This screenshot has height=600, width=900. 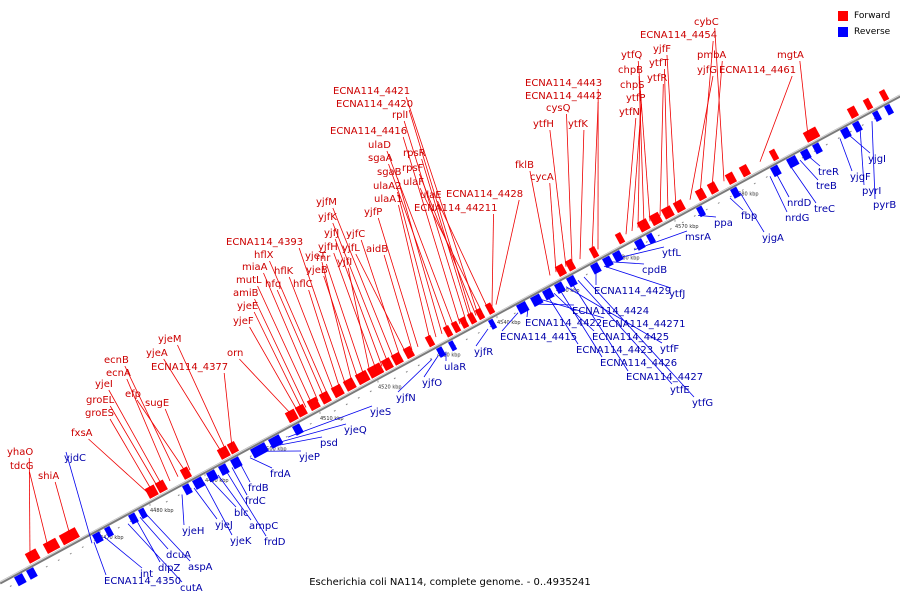 I want to click on reverse-gene-label: cutA, so click(x=191, y=588).